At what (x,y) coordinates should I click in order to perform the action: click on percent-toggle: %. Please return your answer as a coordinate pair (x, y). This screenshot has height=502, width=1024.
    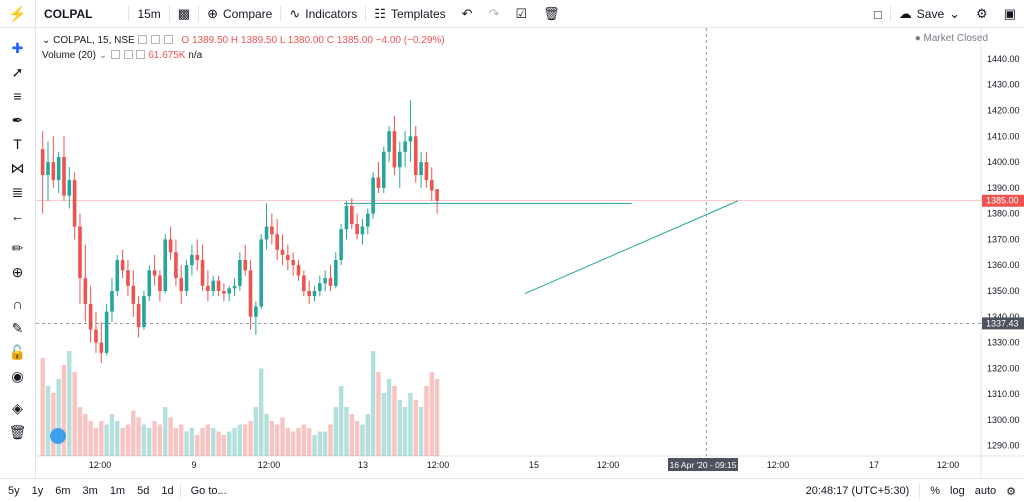
    Looking at the image, I should click on (935, 491).